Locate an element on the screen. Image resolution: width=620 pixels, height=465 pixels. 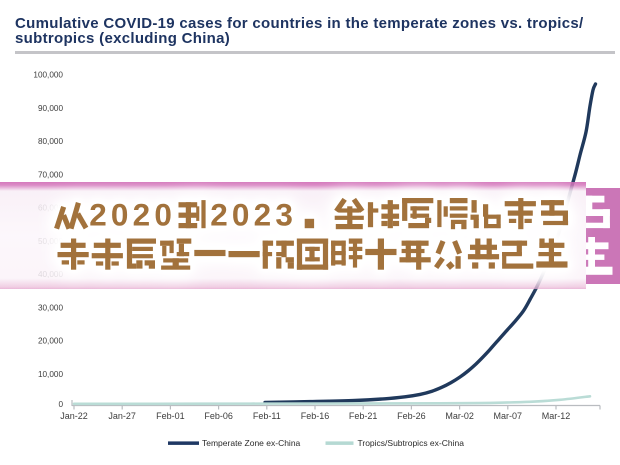
svg-text: 2023 is located at coordinates (253, 215).